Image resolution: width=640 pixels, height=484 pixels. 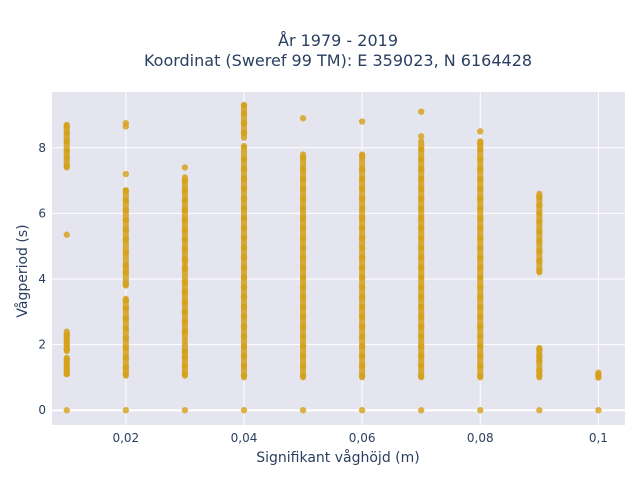 I want to click on x-tick-label: 0,08, so click(x=480, y=438).